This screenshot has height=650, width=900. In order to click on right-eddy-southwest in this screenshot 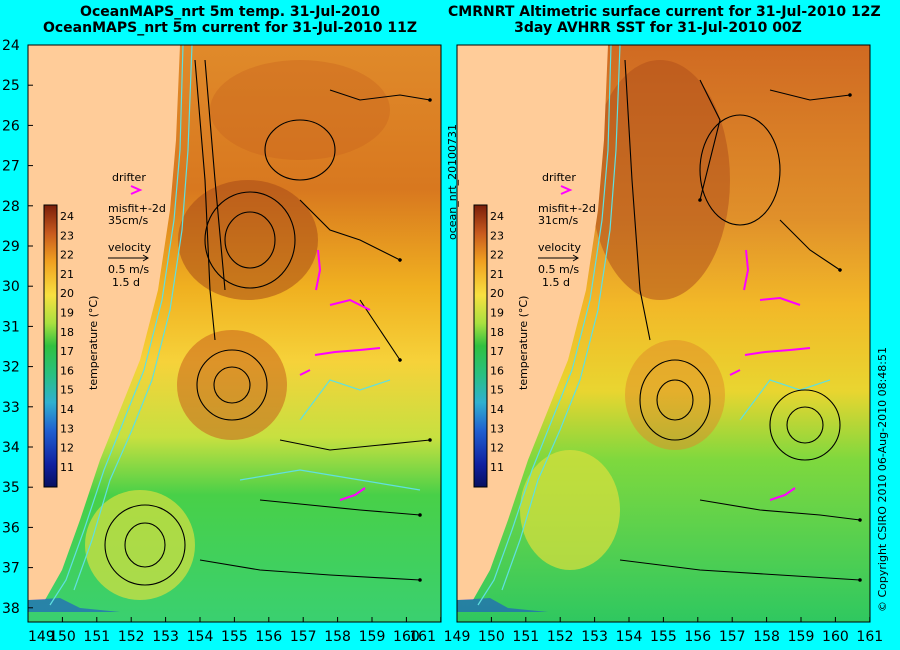, I will do `click(570, 510)`.